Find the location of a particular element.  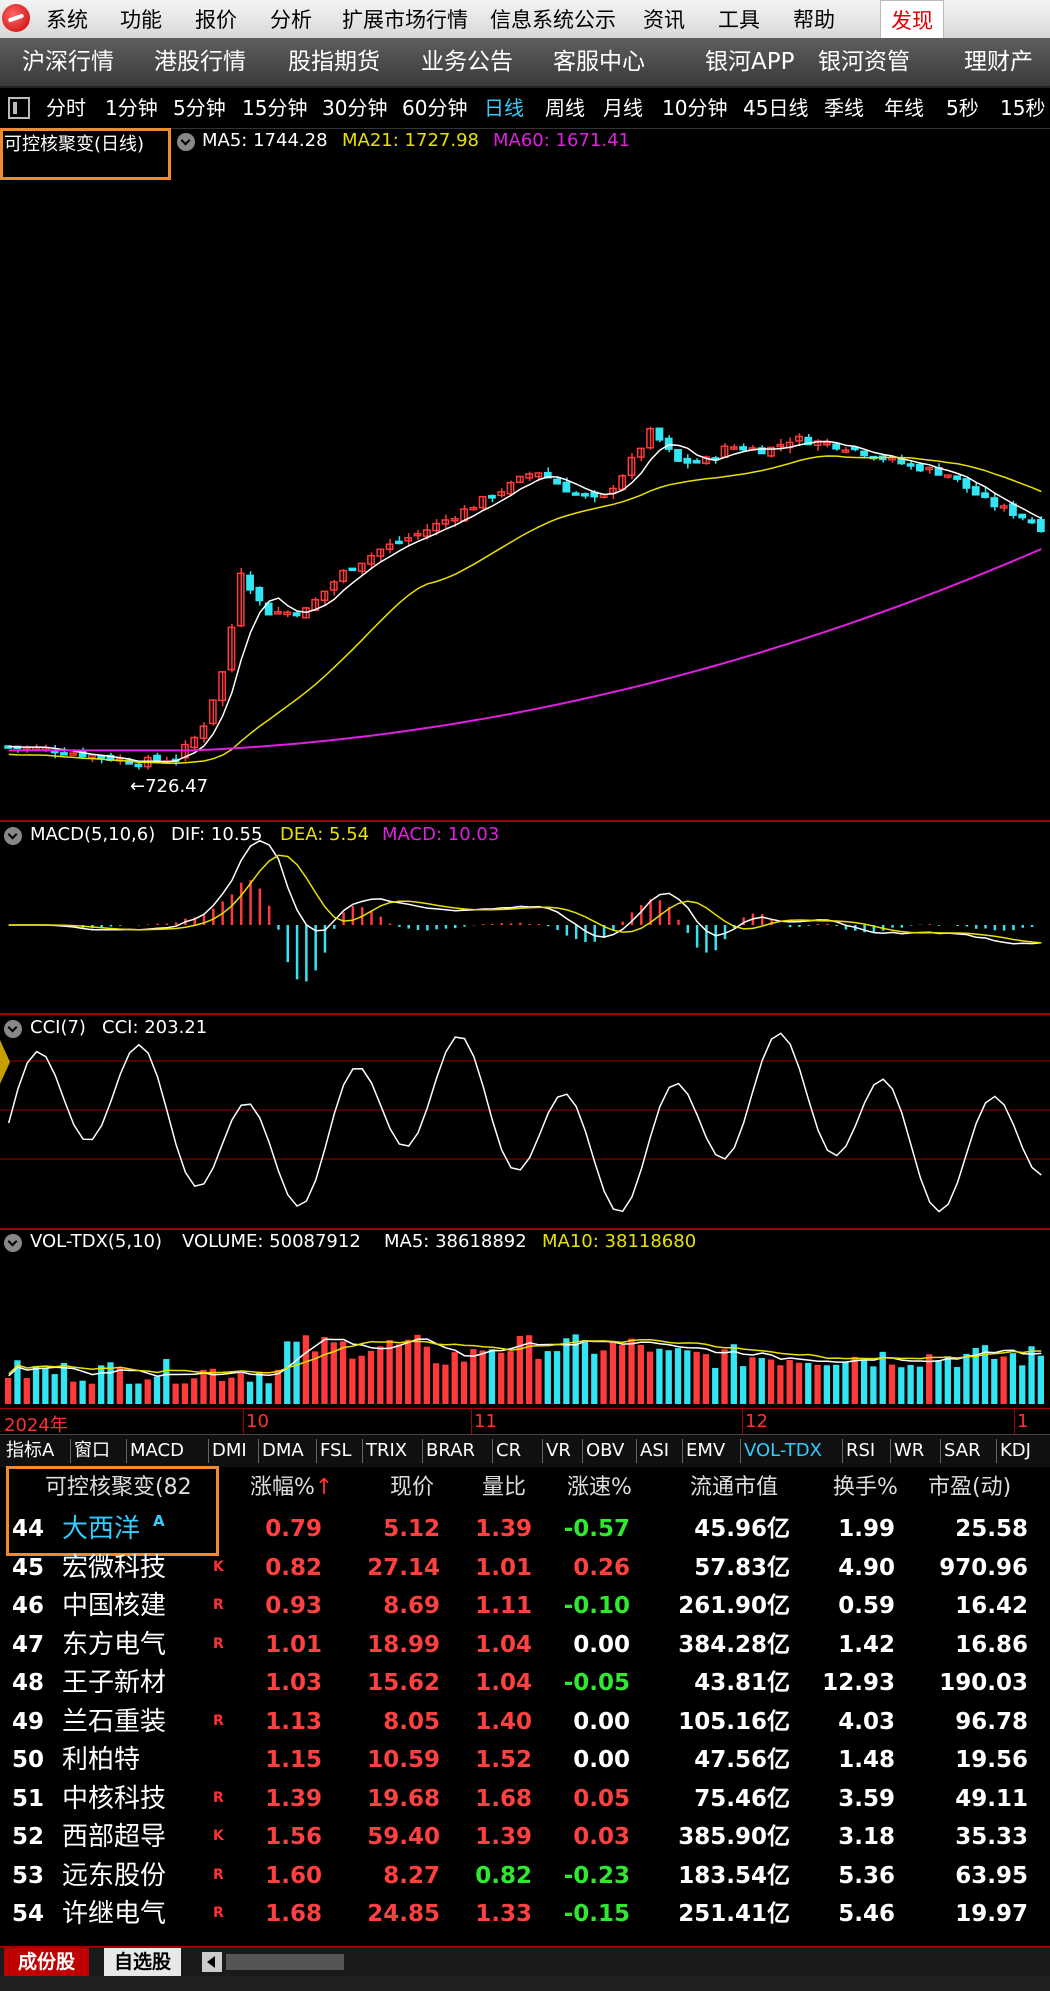

nav-business-notice: 业务公告 is located at coordinates (467, 62).